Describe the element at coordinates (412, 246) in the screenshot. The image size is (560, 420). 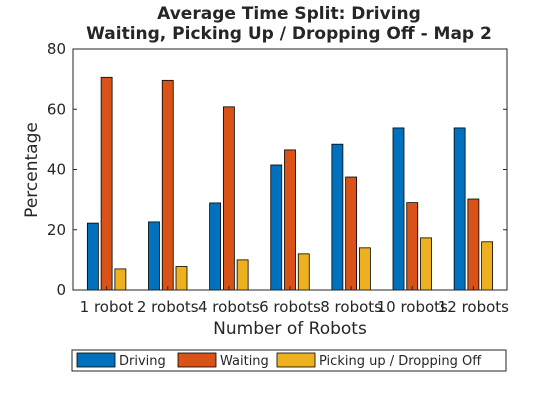
I see `bar-waiting-10-robots` at that location.